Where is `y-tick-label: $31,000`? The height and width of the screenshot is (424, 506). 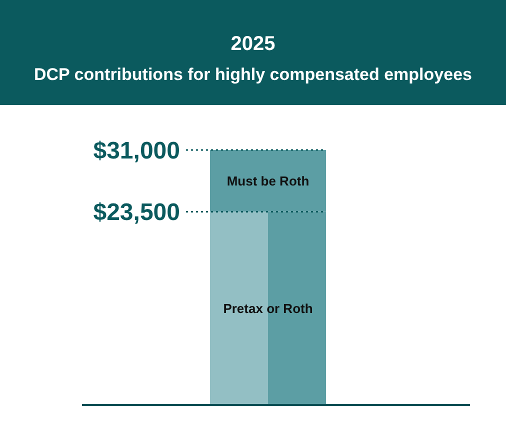
y-tick-label: $31,000 is located at coordinates (136, 150).